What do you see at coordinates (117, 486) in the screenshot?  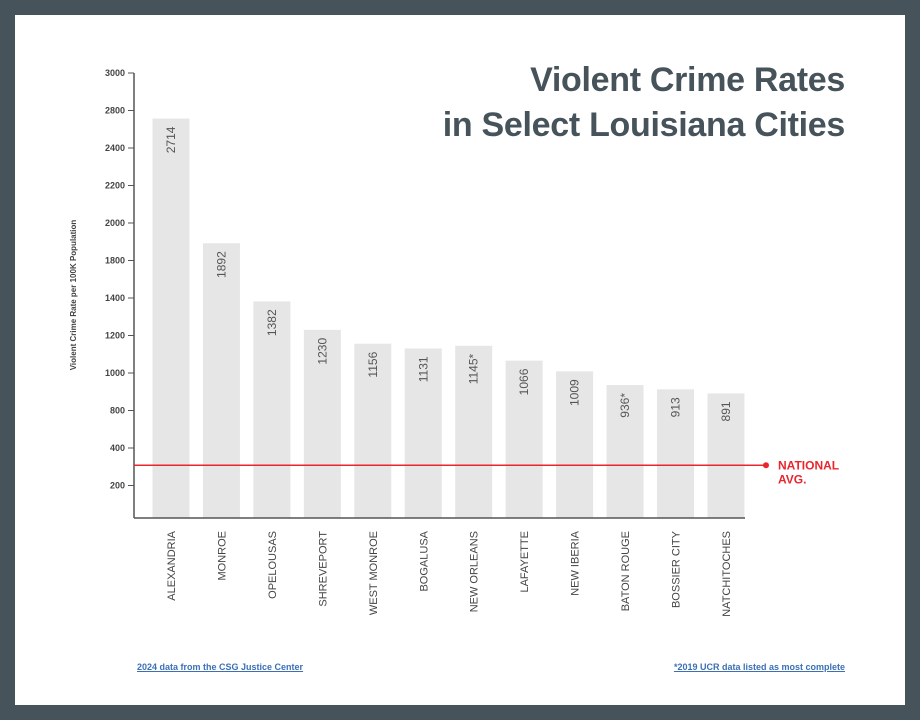 I see `y-tick-label: 200` at bounding box center [117, 486].